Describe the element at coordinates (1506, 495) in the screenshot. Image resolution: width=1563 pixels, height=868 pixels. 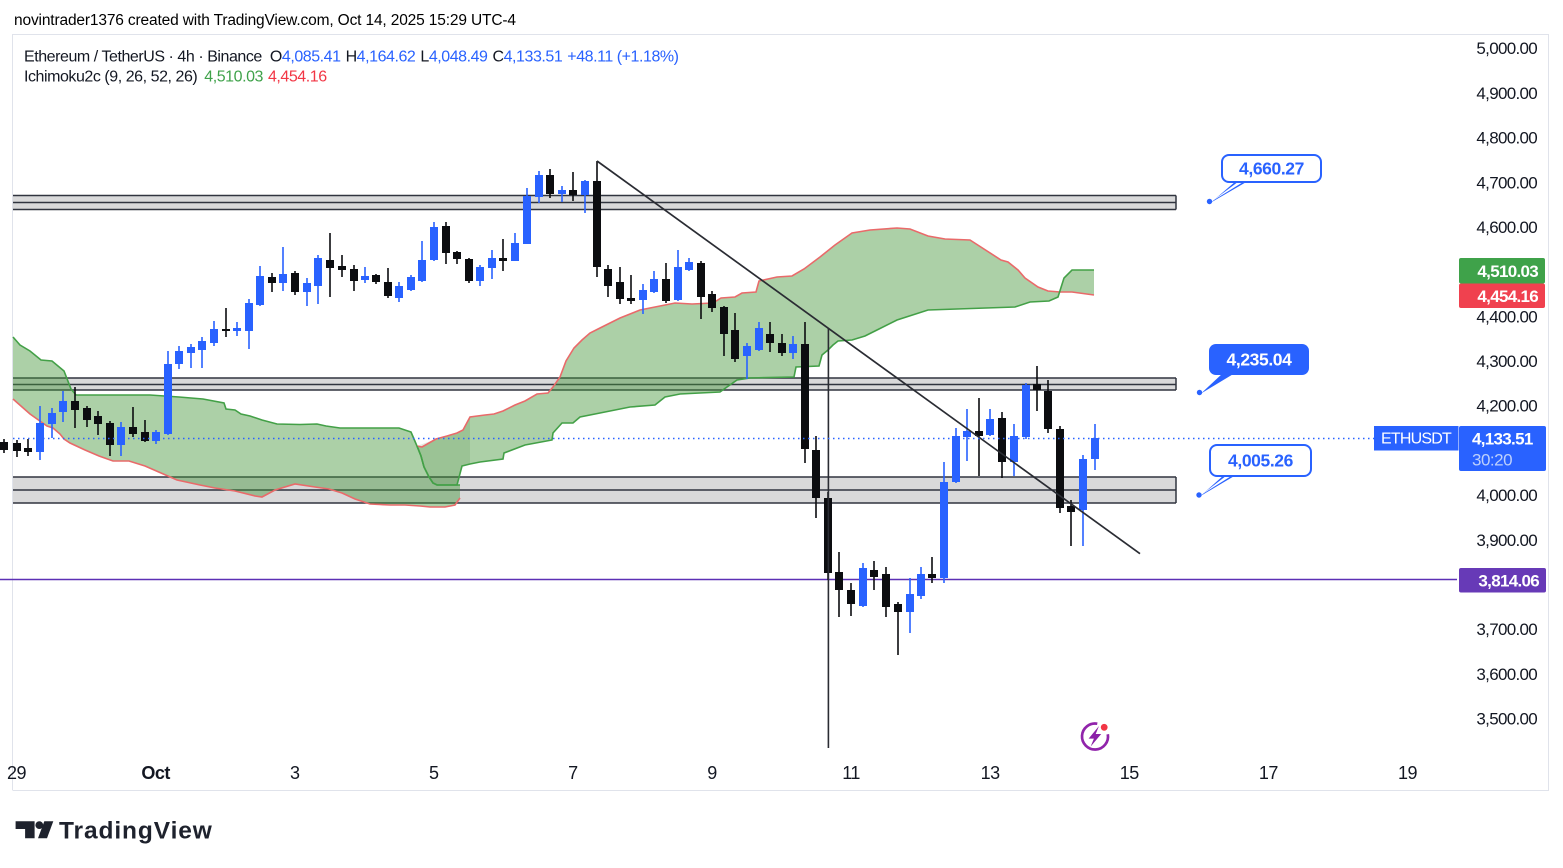
I see `svg-text: 4,000.00` at that location.